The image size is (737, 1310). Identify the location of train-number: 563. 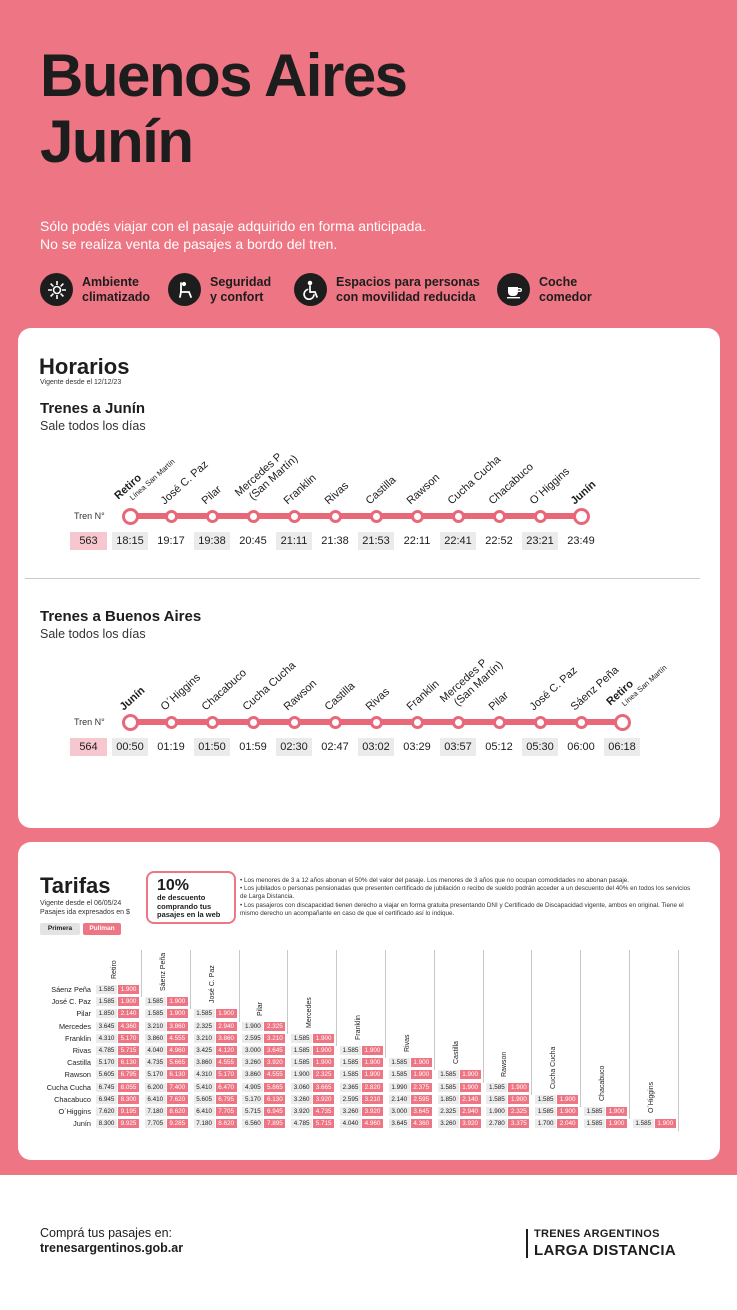
(88, 541).